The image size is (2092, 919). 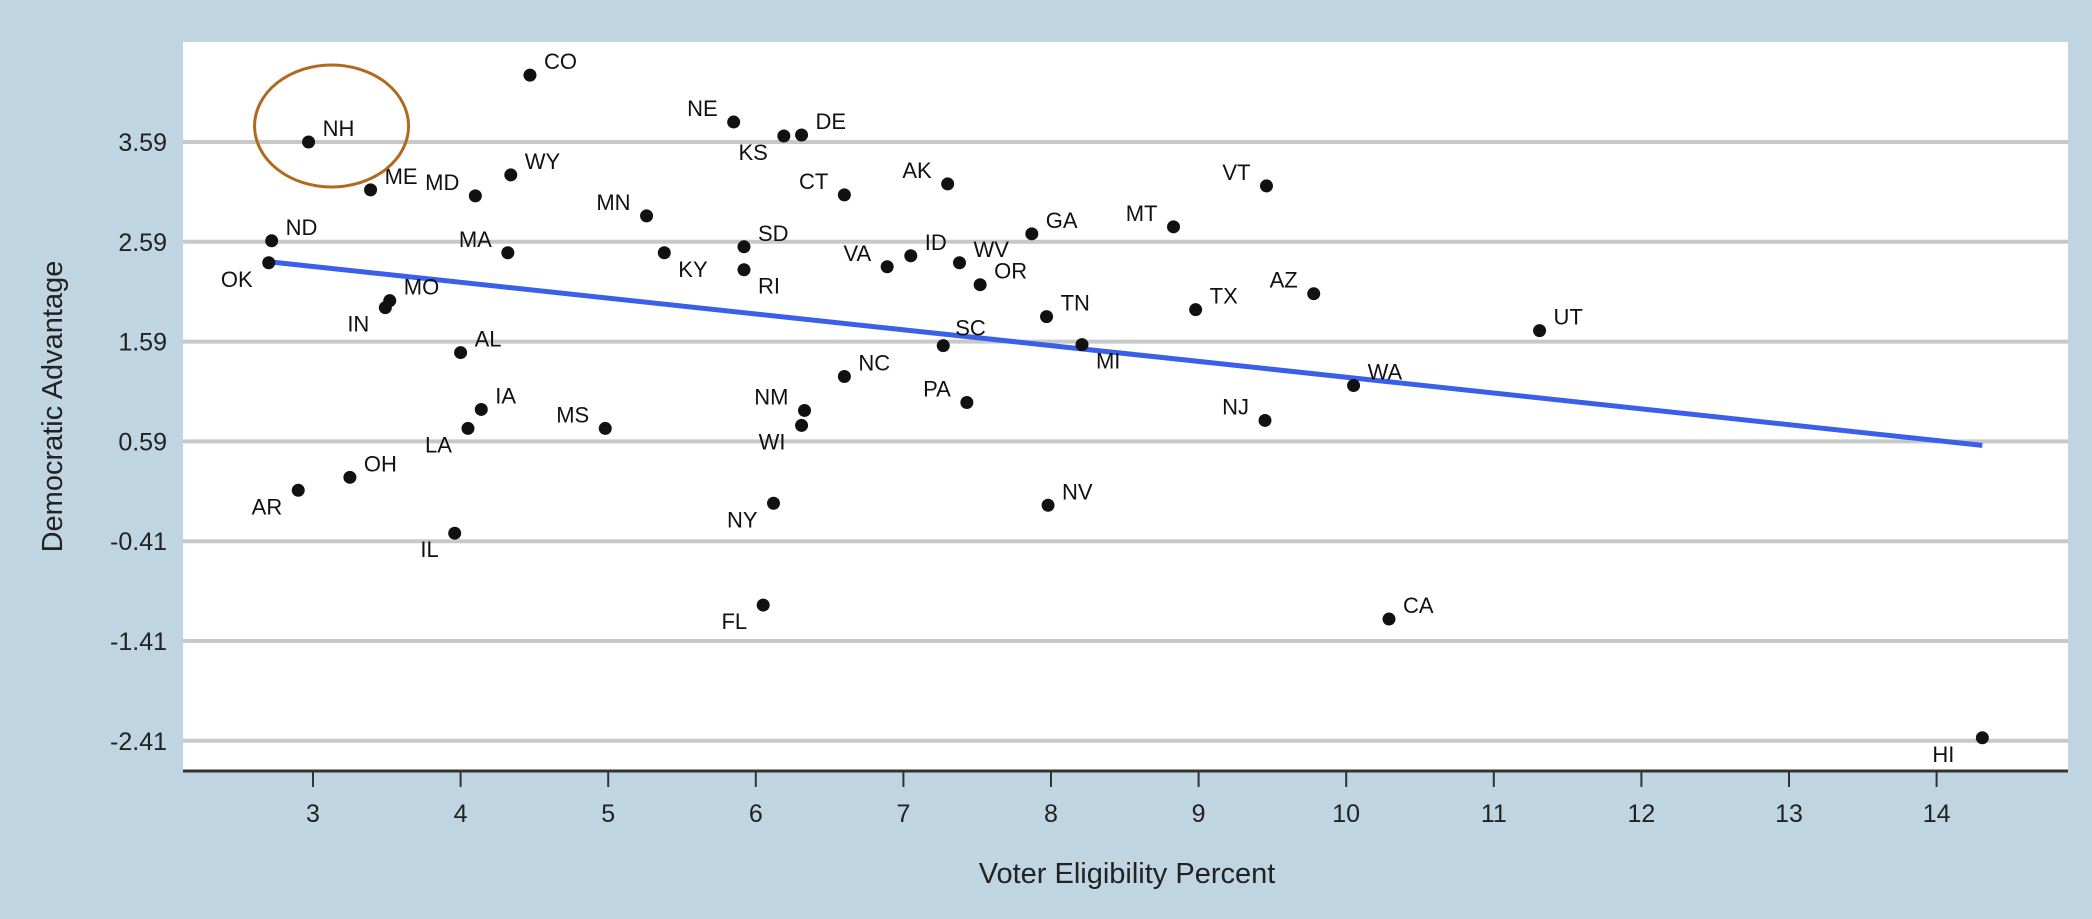 I want to click on x-axis-title: Voter Eligibility Percent, so click(x=1127, y=874).